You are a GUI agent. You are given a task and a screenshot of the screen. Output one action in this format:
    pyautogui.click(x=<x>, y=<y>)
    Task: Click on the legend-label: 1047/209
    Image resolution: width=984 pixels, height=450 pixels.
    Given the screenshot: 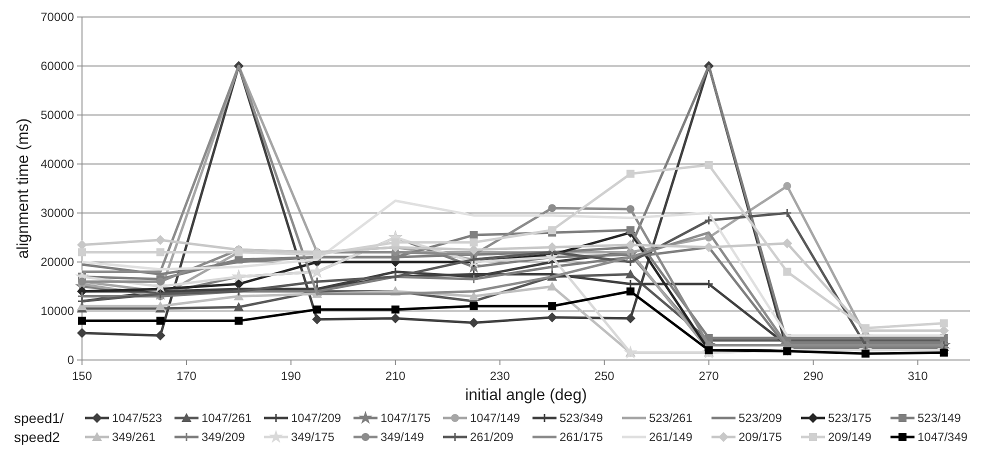 What is the action you would take?
    pyautogui.click(x=316, y=418)
    